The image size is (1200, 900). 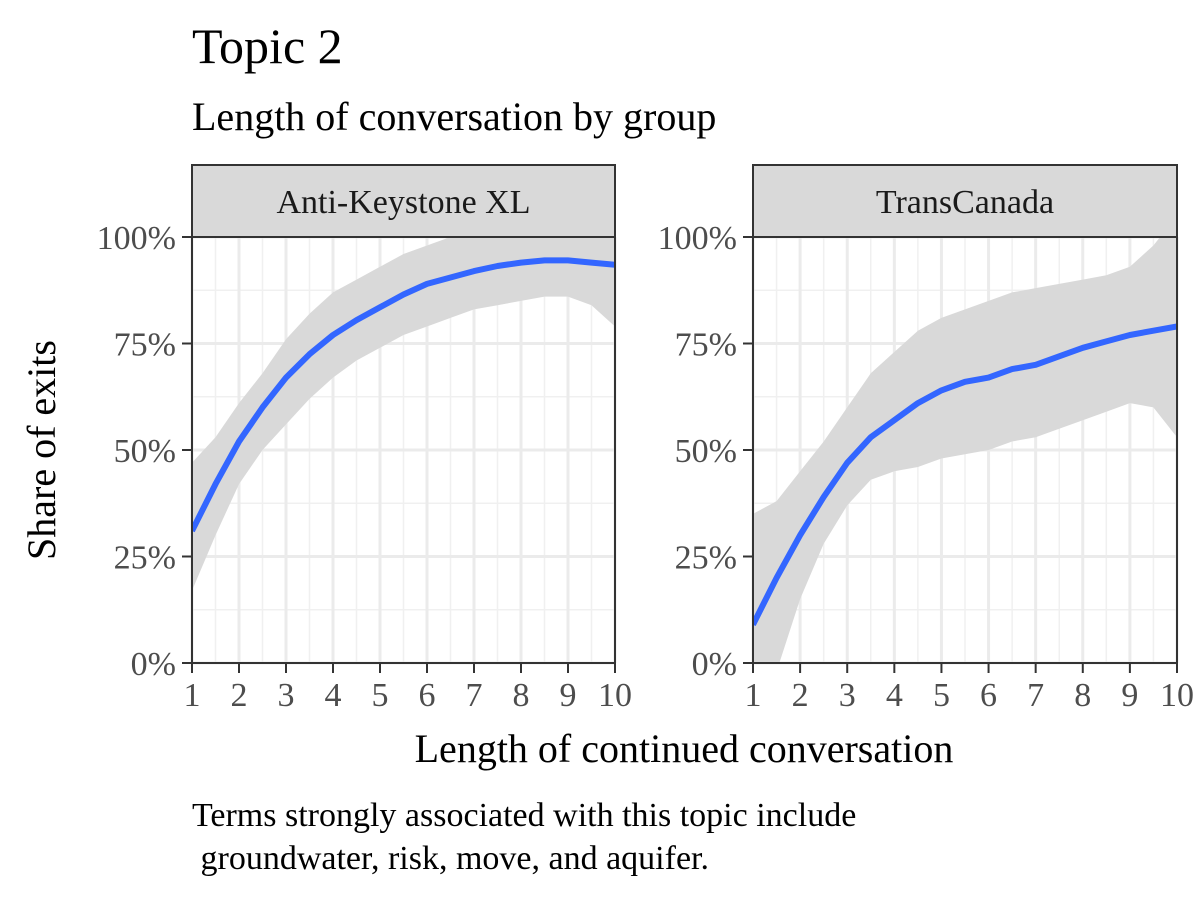 What do you see at coordinates (684, 748) in the screenshot?
I see `x-axis-title: Length of continued conversation` at bounding box center [684, 748].